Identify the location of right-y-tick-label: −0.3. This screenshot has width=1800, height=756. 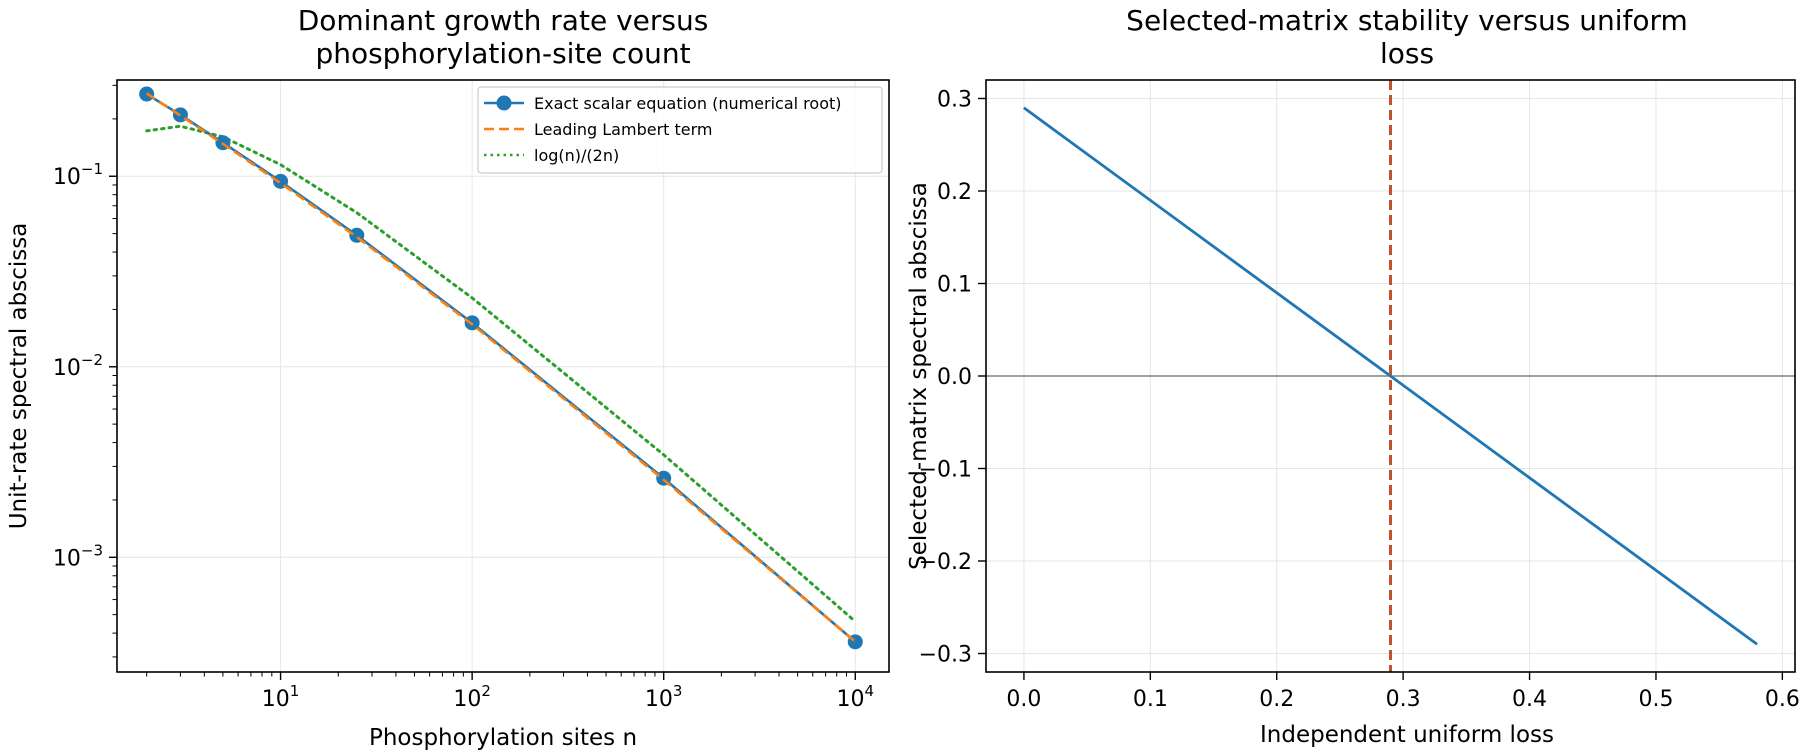
(945, 655).